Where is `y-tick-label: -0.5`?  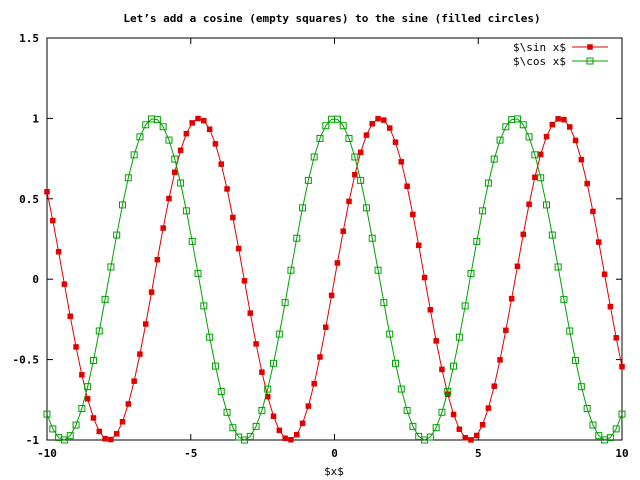 y-tick-label: -0.5 is located at coordinates (26, 360).